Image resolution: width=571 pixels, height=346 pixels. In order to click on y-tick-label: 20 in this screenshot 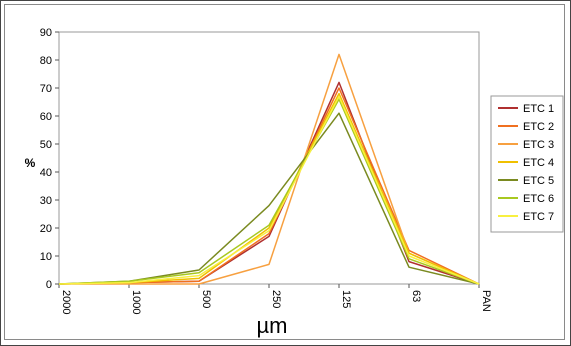, I will do `click(46, 229)`.